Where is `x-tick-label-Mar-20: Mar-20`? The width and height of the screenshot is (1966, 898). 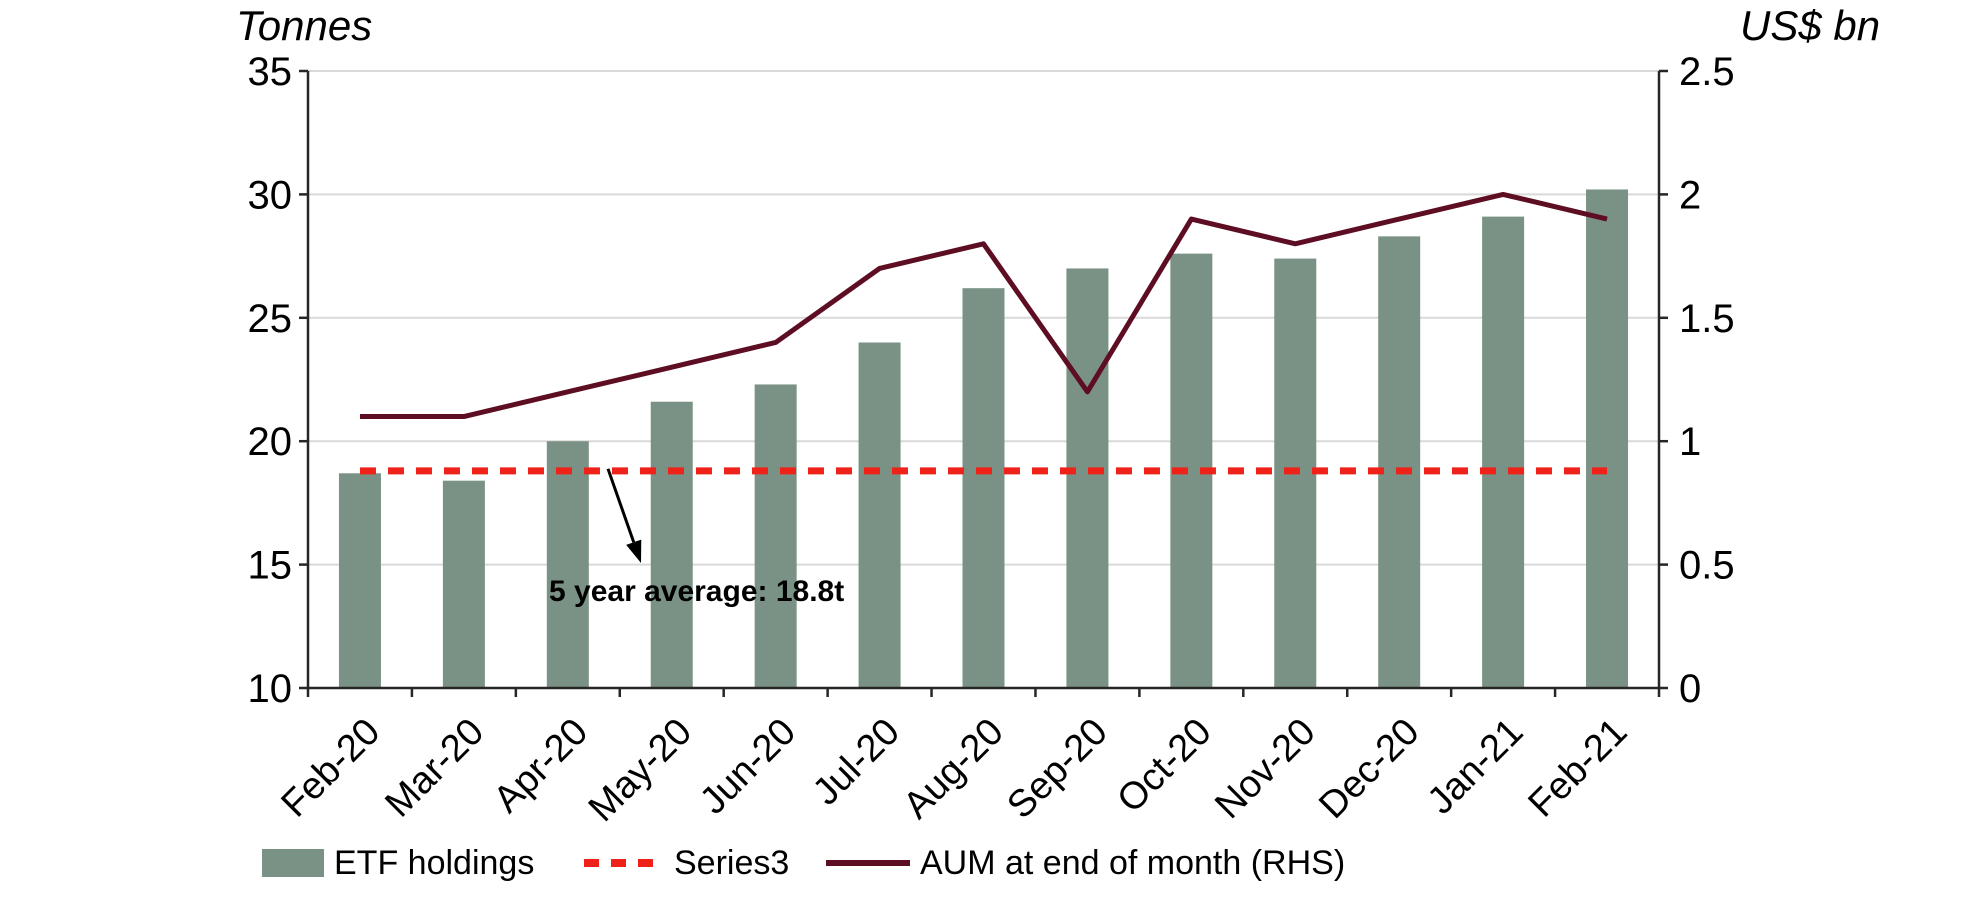
x-tick-label-Mar-20: Mar-20 is located at coordinates (434, 768).